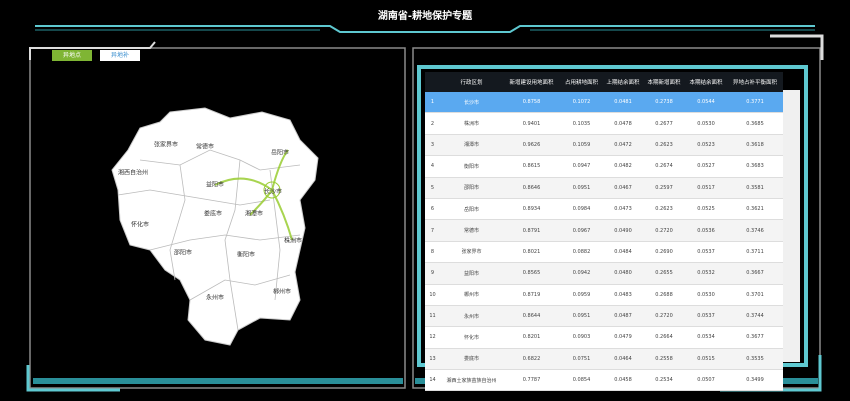  I want to click on table-cell: 0.3499, so click(755, 380).